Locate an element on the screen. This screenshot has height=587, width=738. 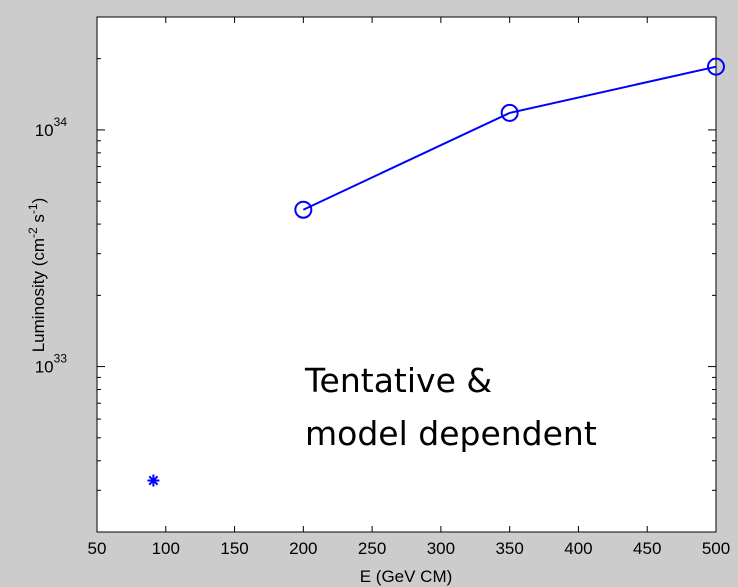
x-tick-label: 450 is located at coordinates (647, 548).